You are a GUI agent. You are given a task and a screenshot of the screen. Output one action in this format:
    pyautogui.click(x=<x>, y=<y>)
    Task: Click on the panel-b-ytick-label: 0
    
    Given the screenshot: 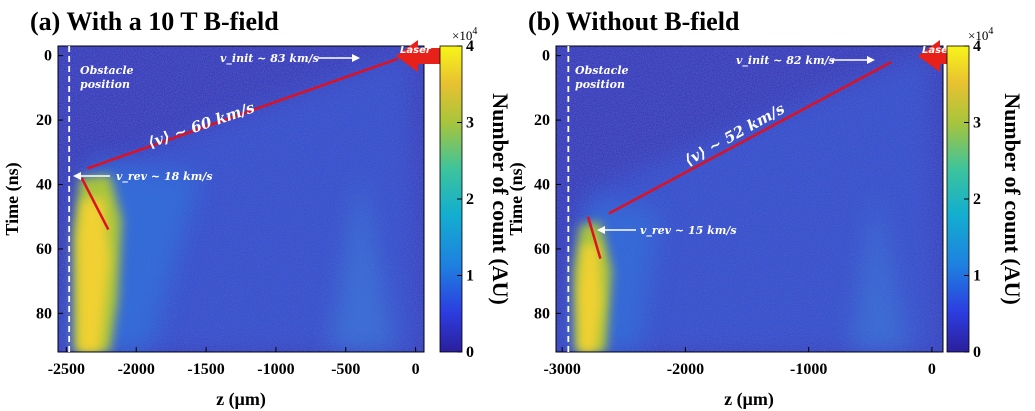 What is the action you would take?
    pyautogui.click(x=546, y=56)
    